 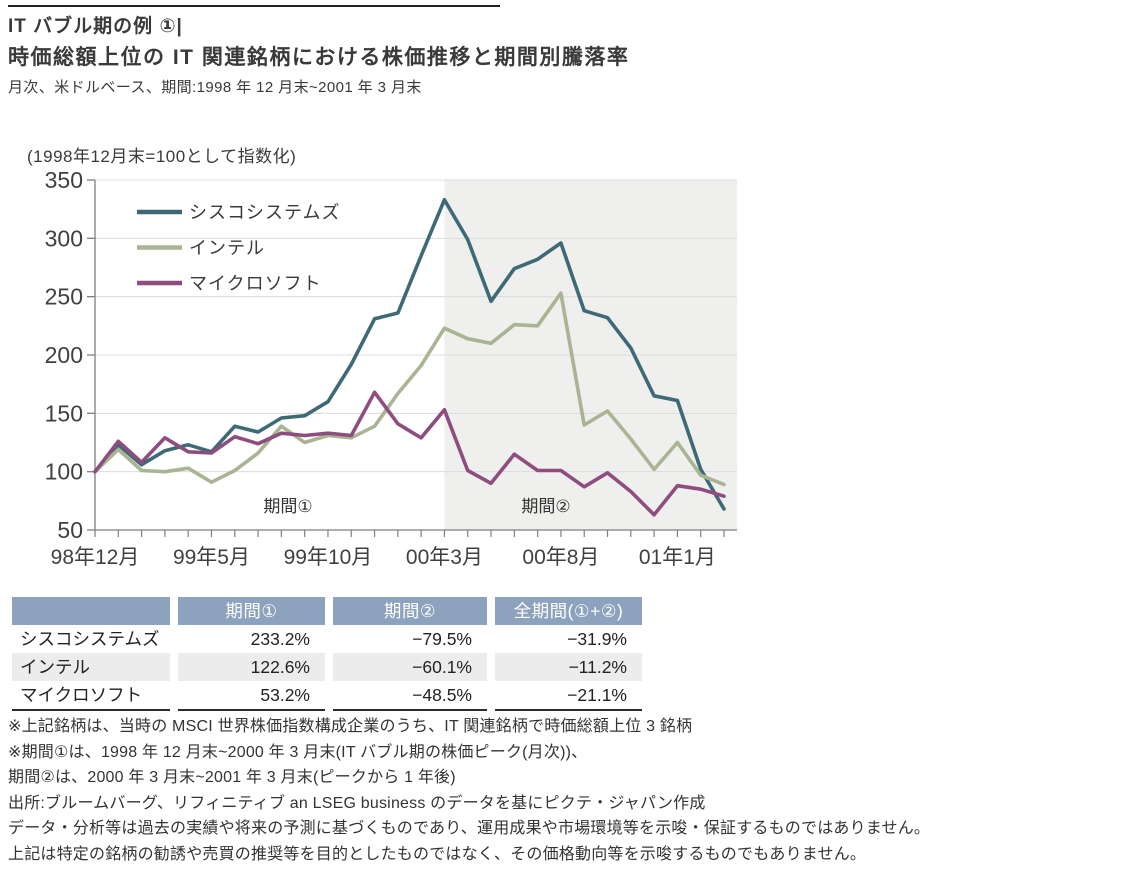 What do you see at coordinates (91, 667) in the screenshot?
I see `stock-name-cell: インテル` at bounding box center [91, 667].